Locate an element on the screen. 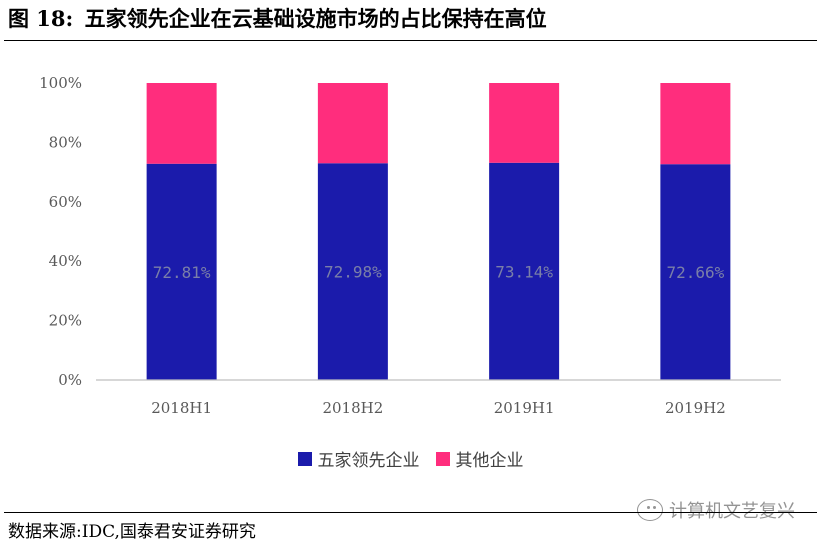  chart-legend: 五家领先企业 其他企业 is located at coordinates (410, 458).